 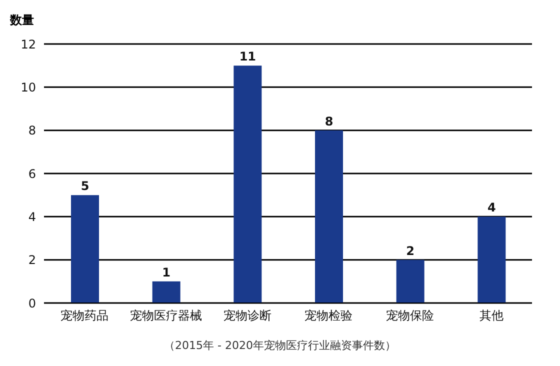 I want to click on text: （2015年 - 2020年宠物医疗行业融资事件数）, so click(x=280, y=345).